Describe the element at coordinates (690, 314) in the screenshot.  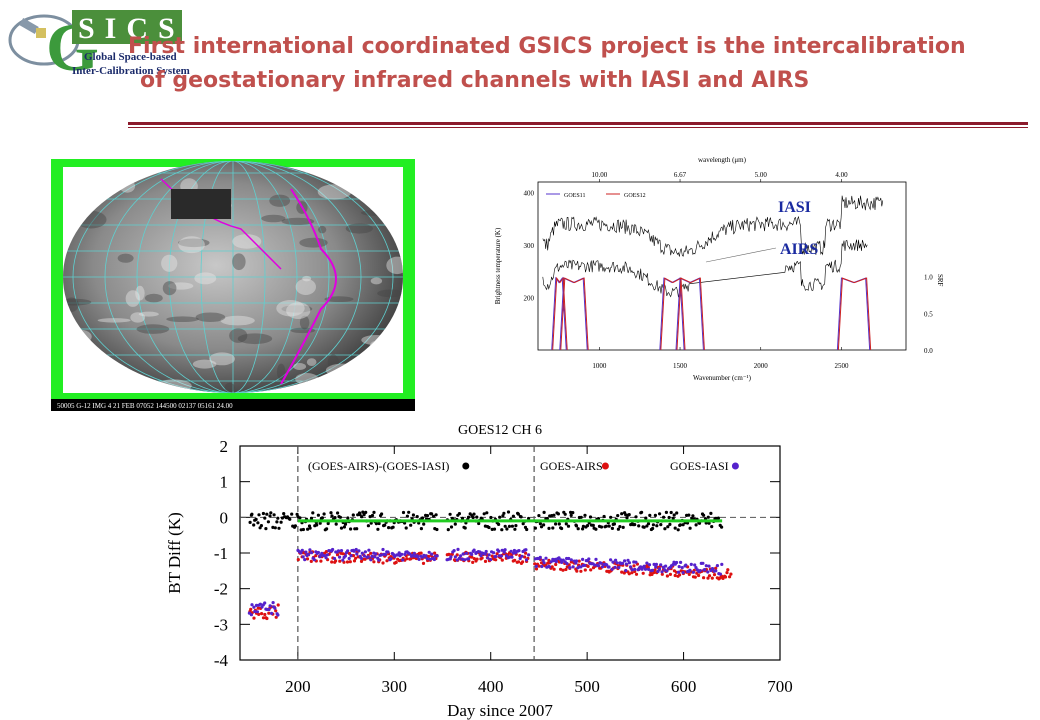
I see `srf-band-line` at that location.